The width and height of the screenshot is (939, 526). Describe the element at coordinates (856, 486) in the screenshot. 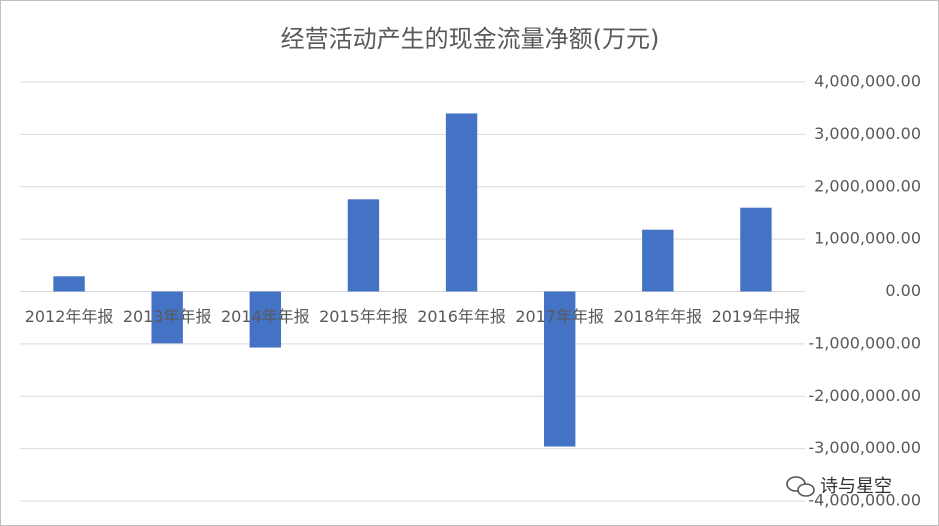

I see `watermark: 诗与星空` at that location.